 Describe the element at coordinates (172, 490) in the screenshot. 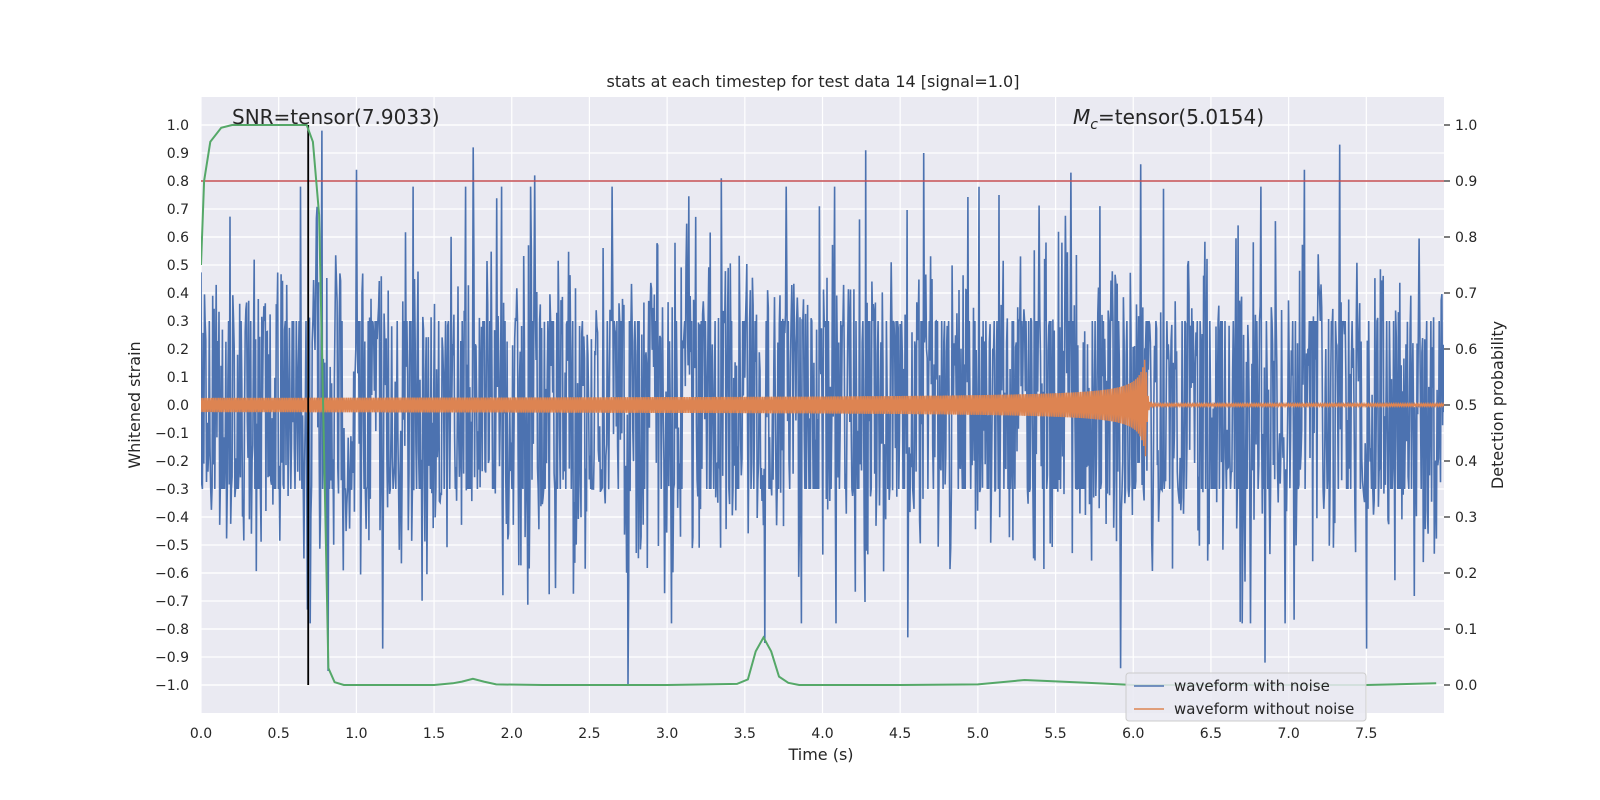

I see `y-tick-label: −0.3` at that location.